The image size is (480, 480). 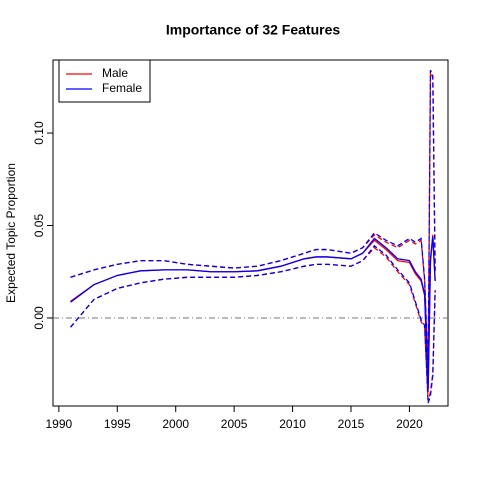 What do you see at coordinates (39, 318) in the screenshot?
I see `y-tick-label: 0.00` at bounding box center [39, 318].